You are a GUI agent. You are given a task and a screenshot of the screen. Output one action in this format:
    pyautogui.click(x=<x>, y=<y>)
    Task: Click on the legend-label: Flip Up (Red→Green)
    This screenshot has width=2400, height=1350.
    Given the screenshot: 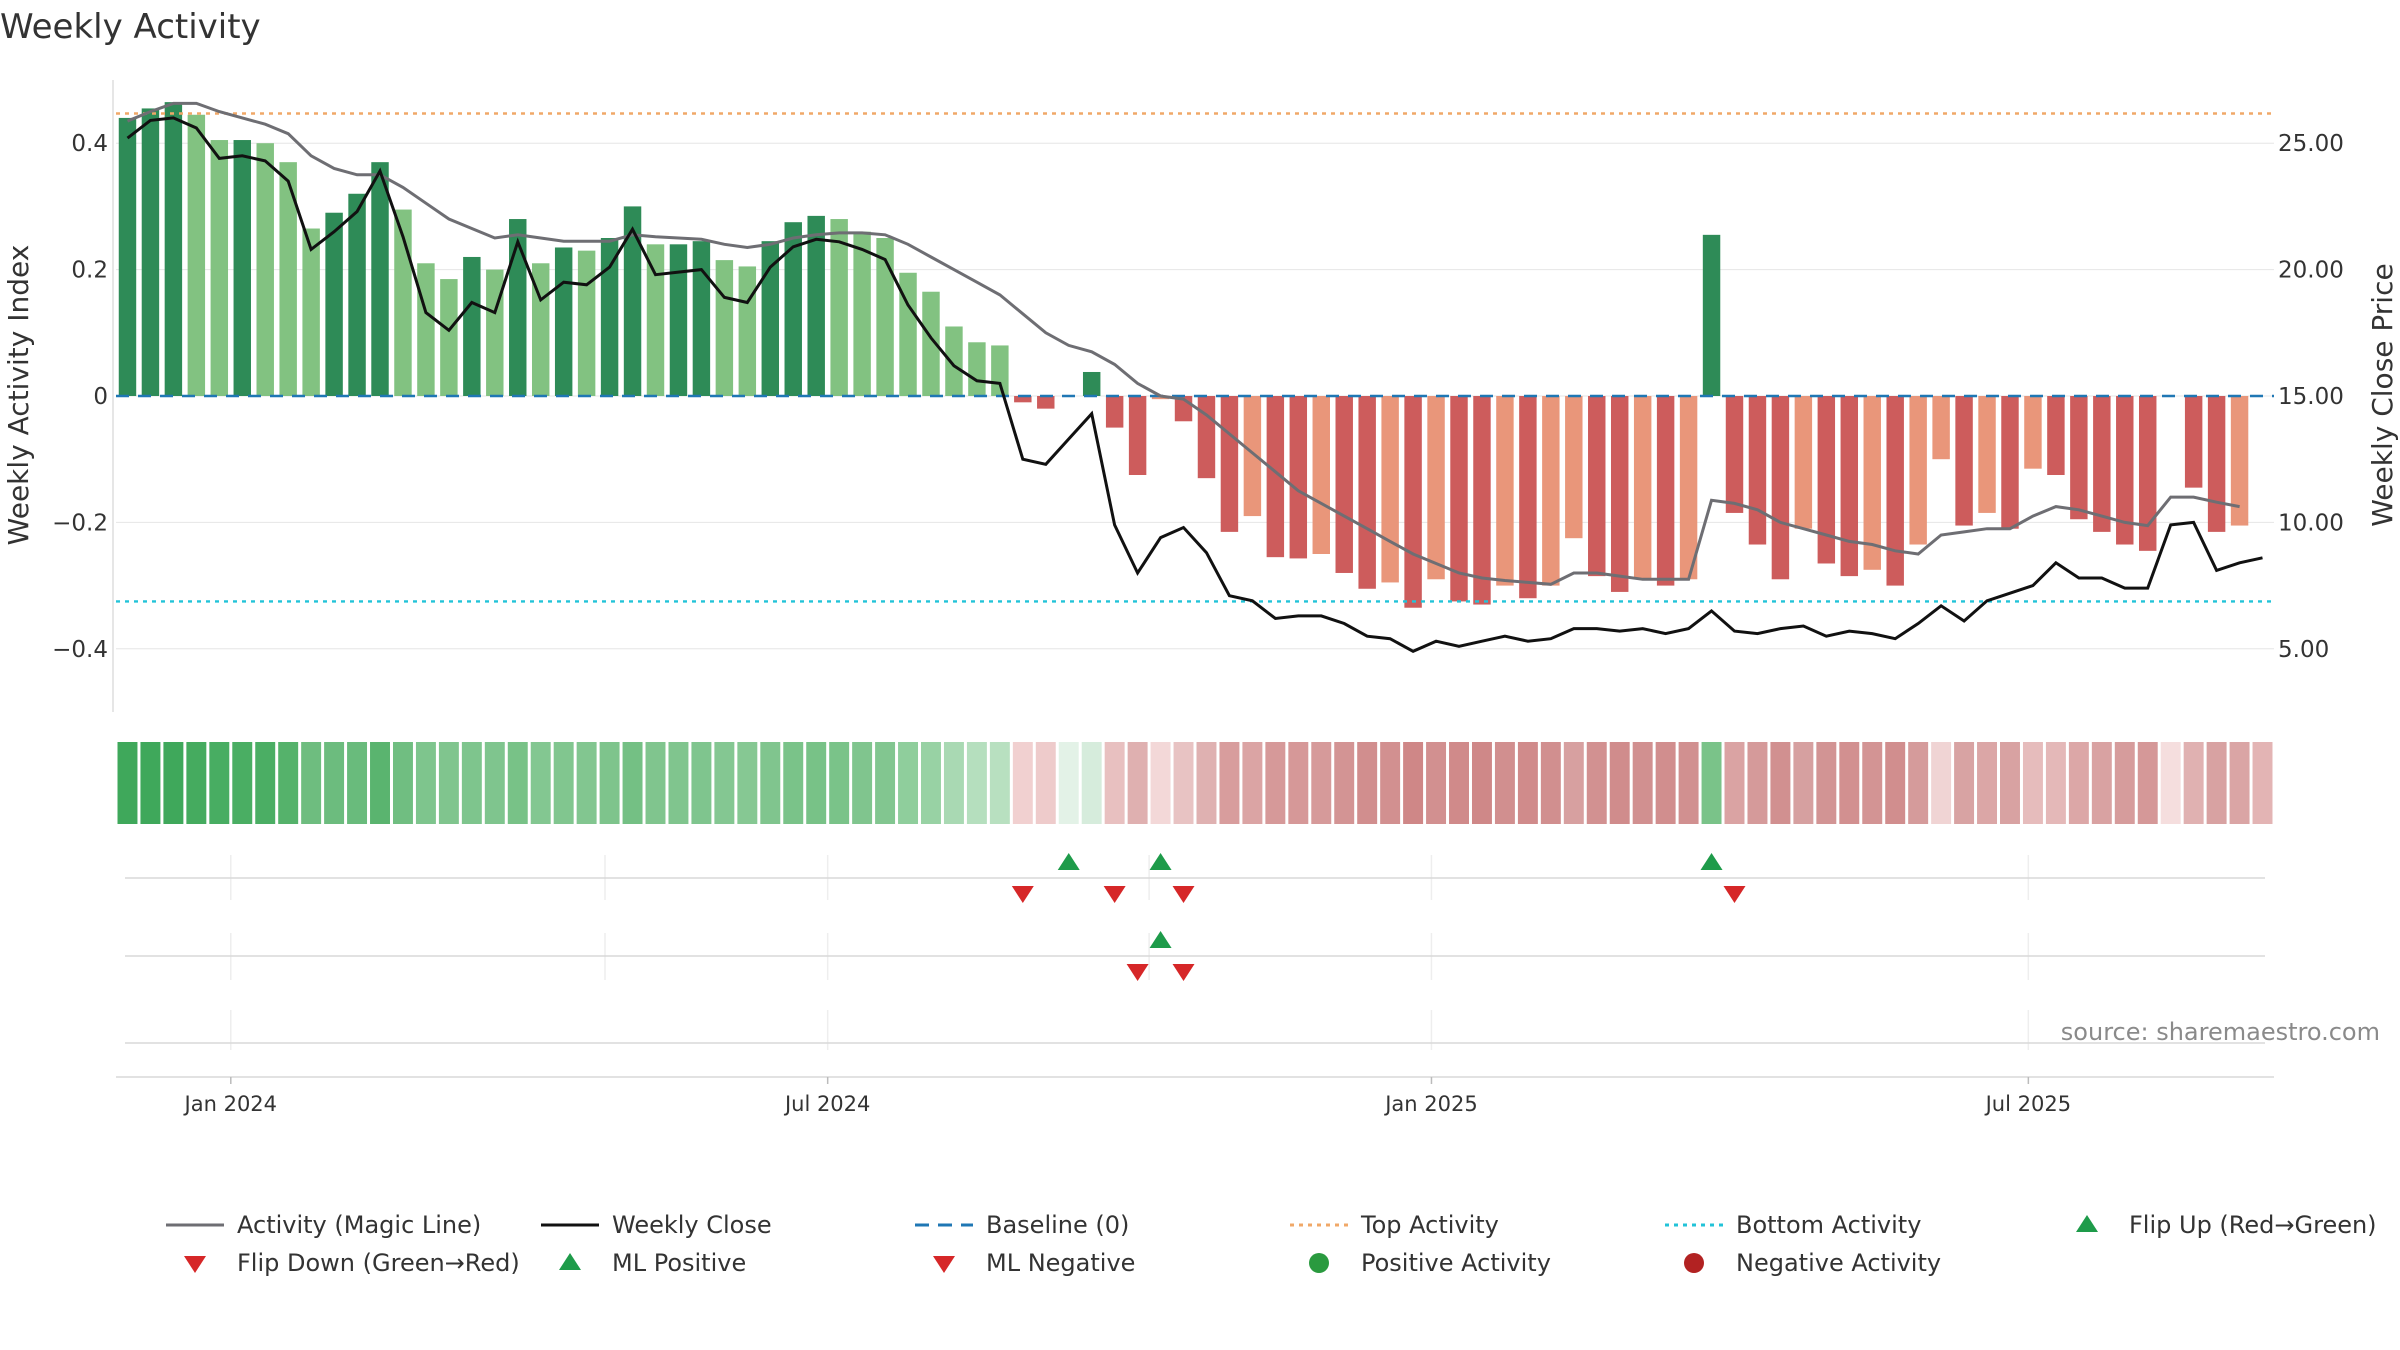 What is the action you would take?
    pyautogui.click(x=2253, y=1225)
    